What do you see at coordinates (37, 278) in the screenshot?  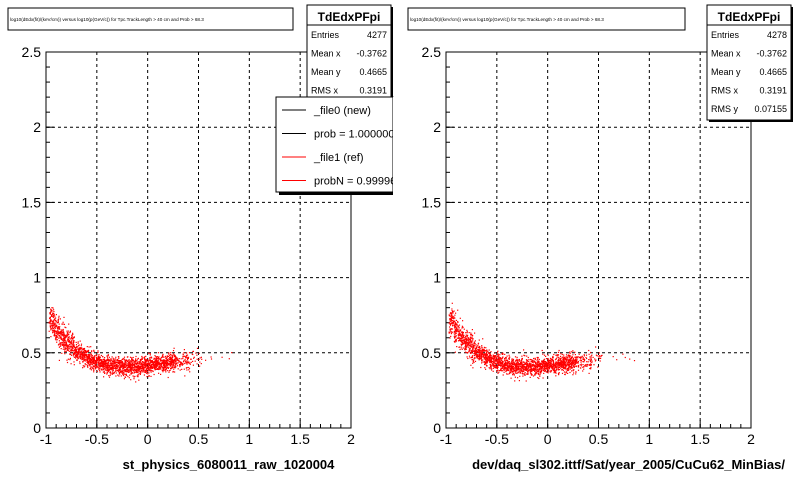 I see `y-tick-label: 1` at bounding box center [37, 278].